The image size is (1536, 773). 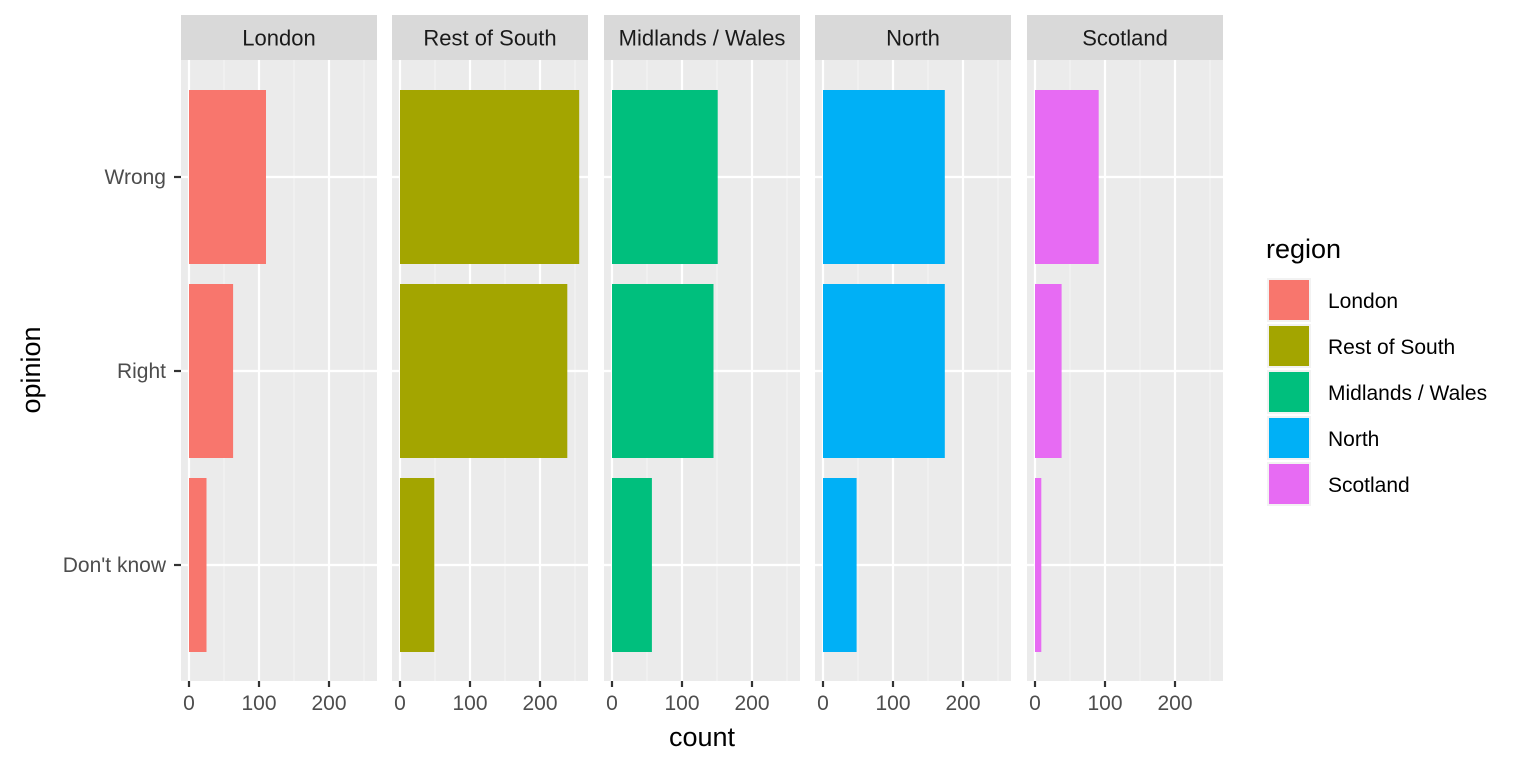 What do you see at coordinates (1303, 249) in the screenshot?
I see `legend-title: region` at bounding box center [1303, 249].